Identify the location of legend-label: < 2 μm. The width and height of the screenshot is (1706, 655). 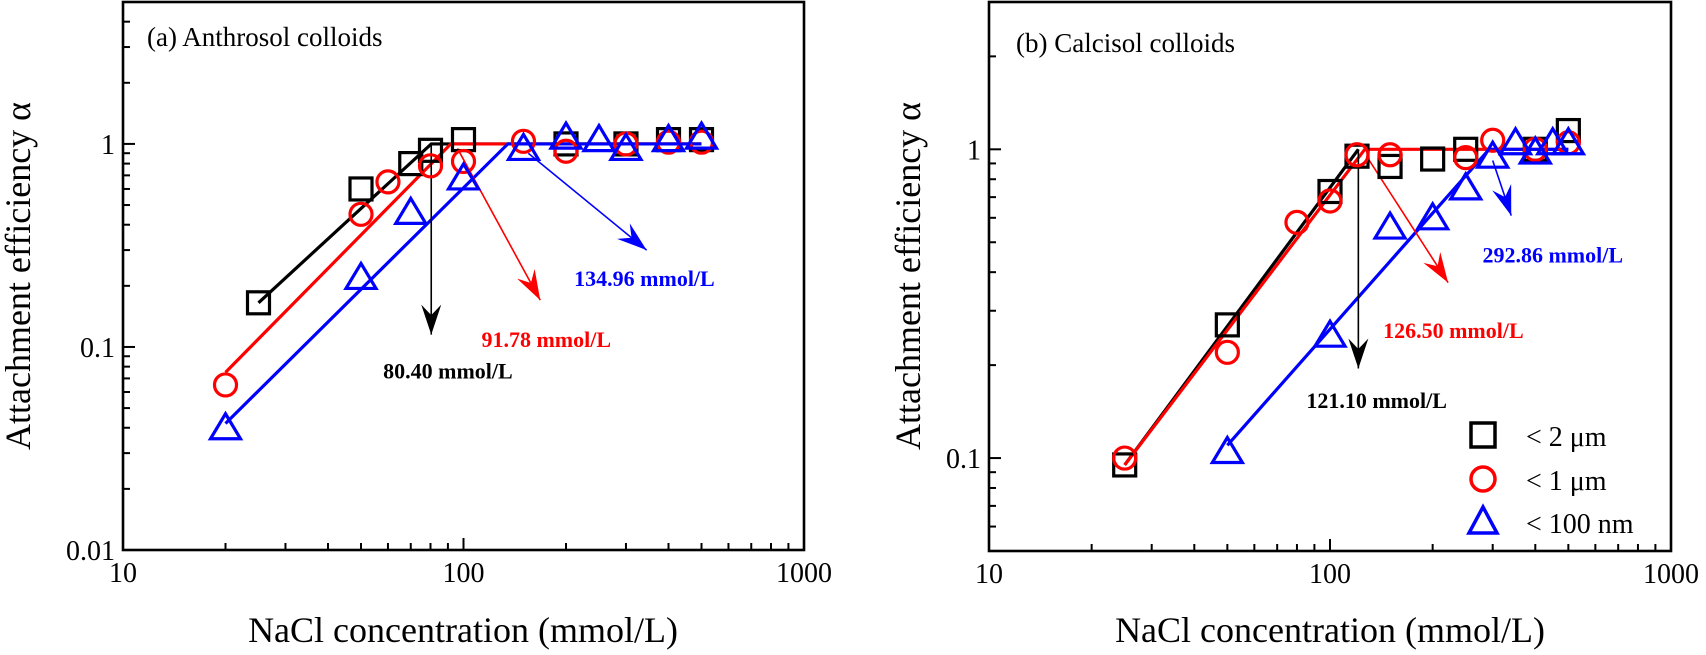
(1566, 437).